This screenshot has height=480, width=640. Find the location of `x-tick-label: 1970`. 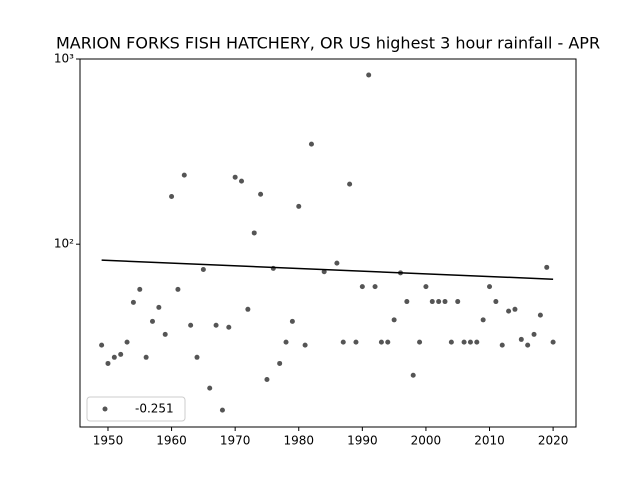

x-tick-label: 1970 is located at coordinates (235, 441).